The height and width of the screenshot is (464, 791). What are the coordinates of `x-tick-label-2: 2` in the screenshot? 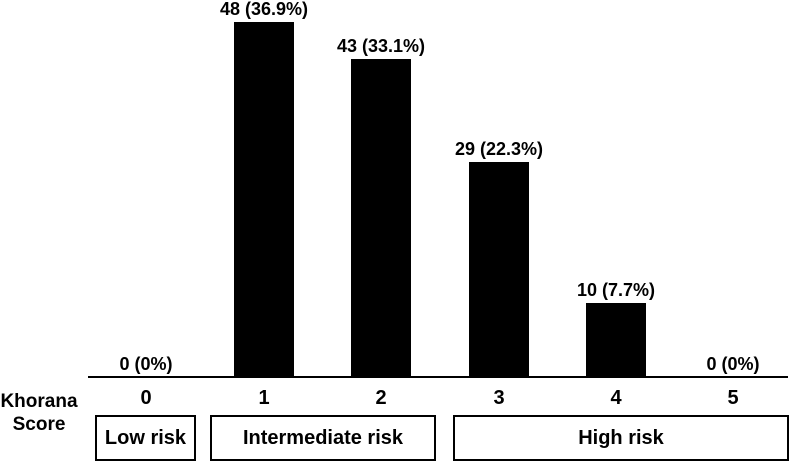 It's located at (381, 398).